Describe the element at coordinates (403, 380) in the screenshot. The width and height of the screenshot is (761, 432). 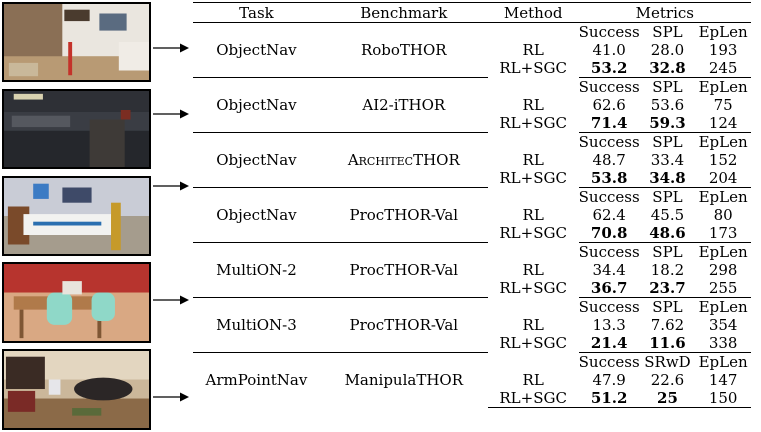
I see `benchmark-cell: ManipulaTHOR` at that location.